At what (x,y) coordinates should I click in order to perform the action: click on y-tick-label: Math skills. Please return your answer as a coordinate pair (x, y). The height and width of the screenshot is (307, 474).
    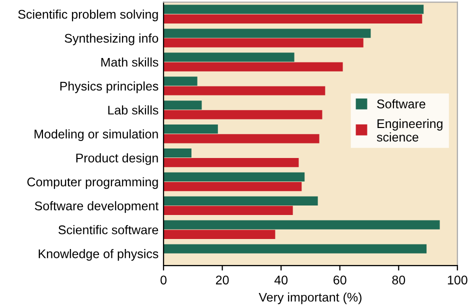
    Looking at the image, I should click on (129, 62).